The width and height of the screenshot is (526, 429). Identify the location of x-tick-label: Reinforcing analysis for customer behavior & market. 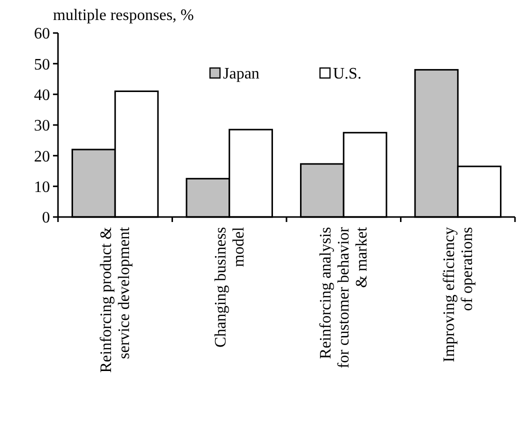
(344, 297).